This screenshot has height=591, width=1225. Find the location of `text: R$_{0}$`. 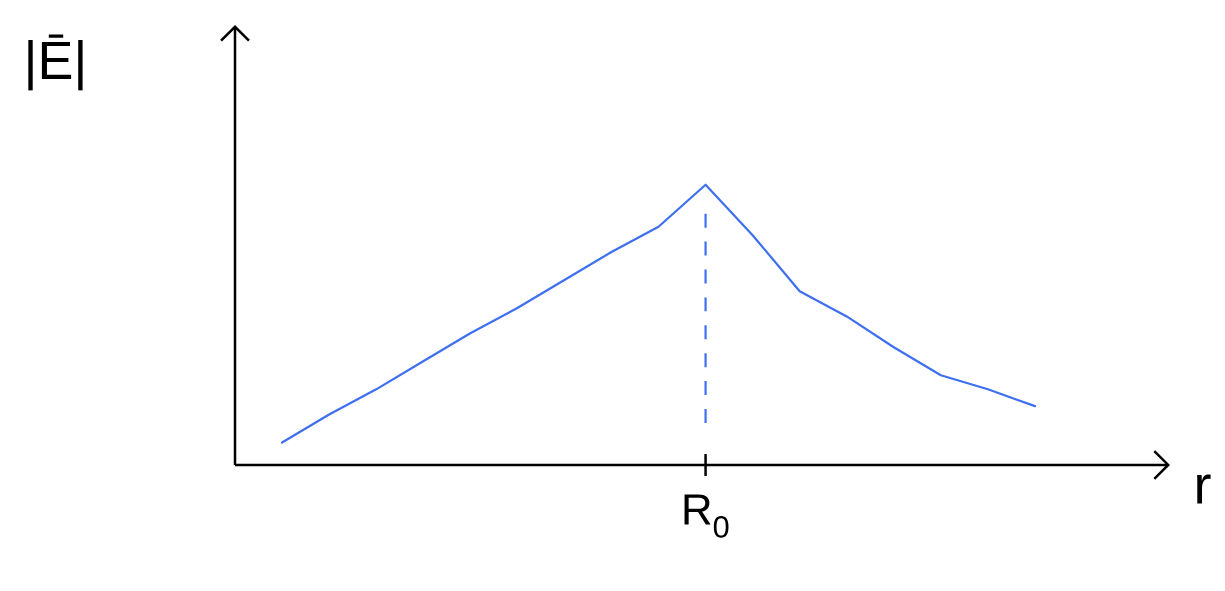

text: R$_{0}$ is located at coordinates (706, 516).